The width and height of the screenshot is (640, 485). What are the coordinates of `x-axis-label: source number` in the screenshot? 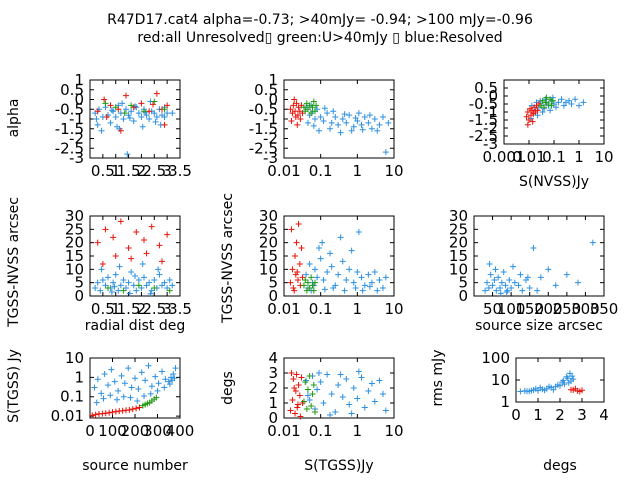 It's located at (135, 466).